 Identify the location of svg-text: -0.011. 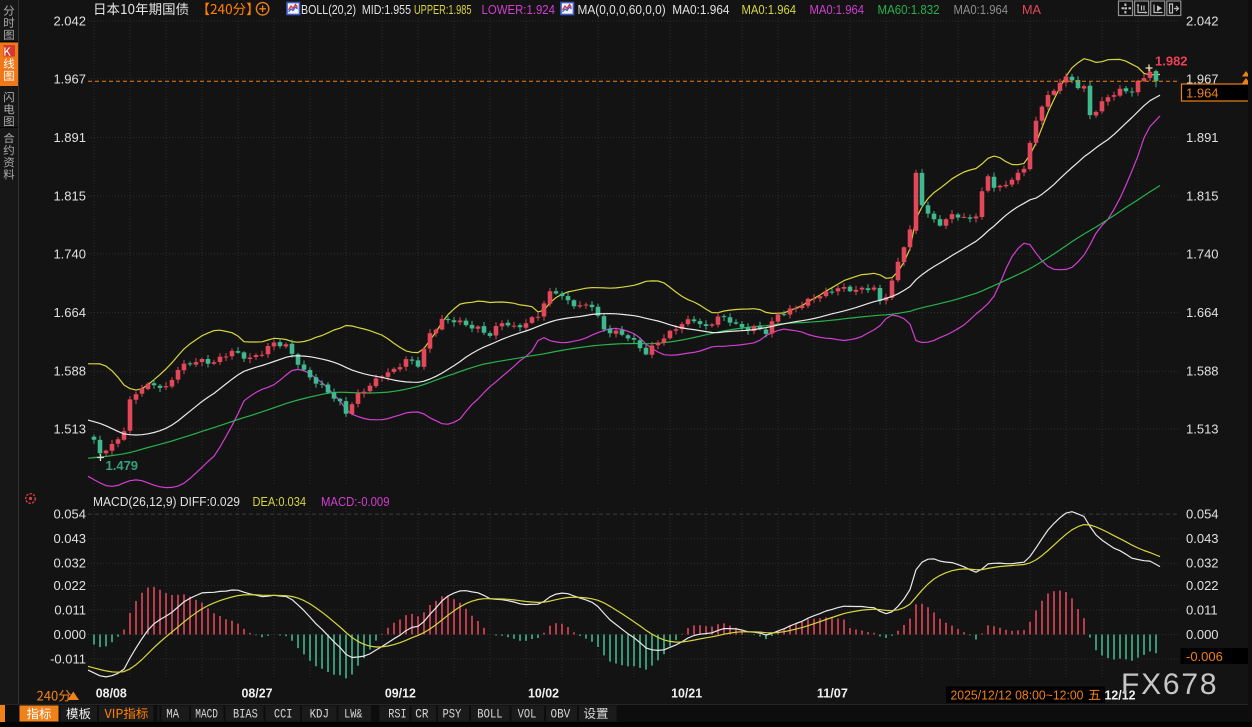
(68, 659).